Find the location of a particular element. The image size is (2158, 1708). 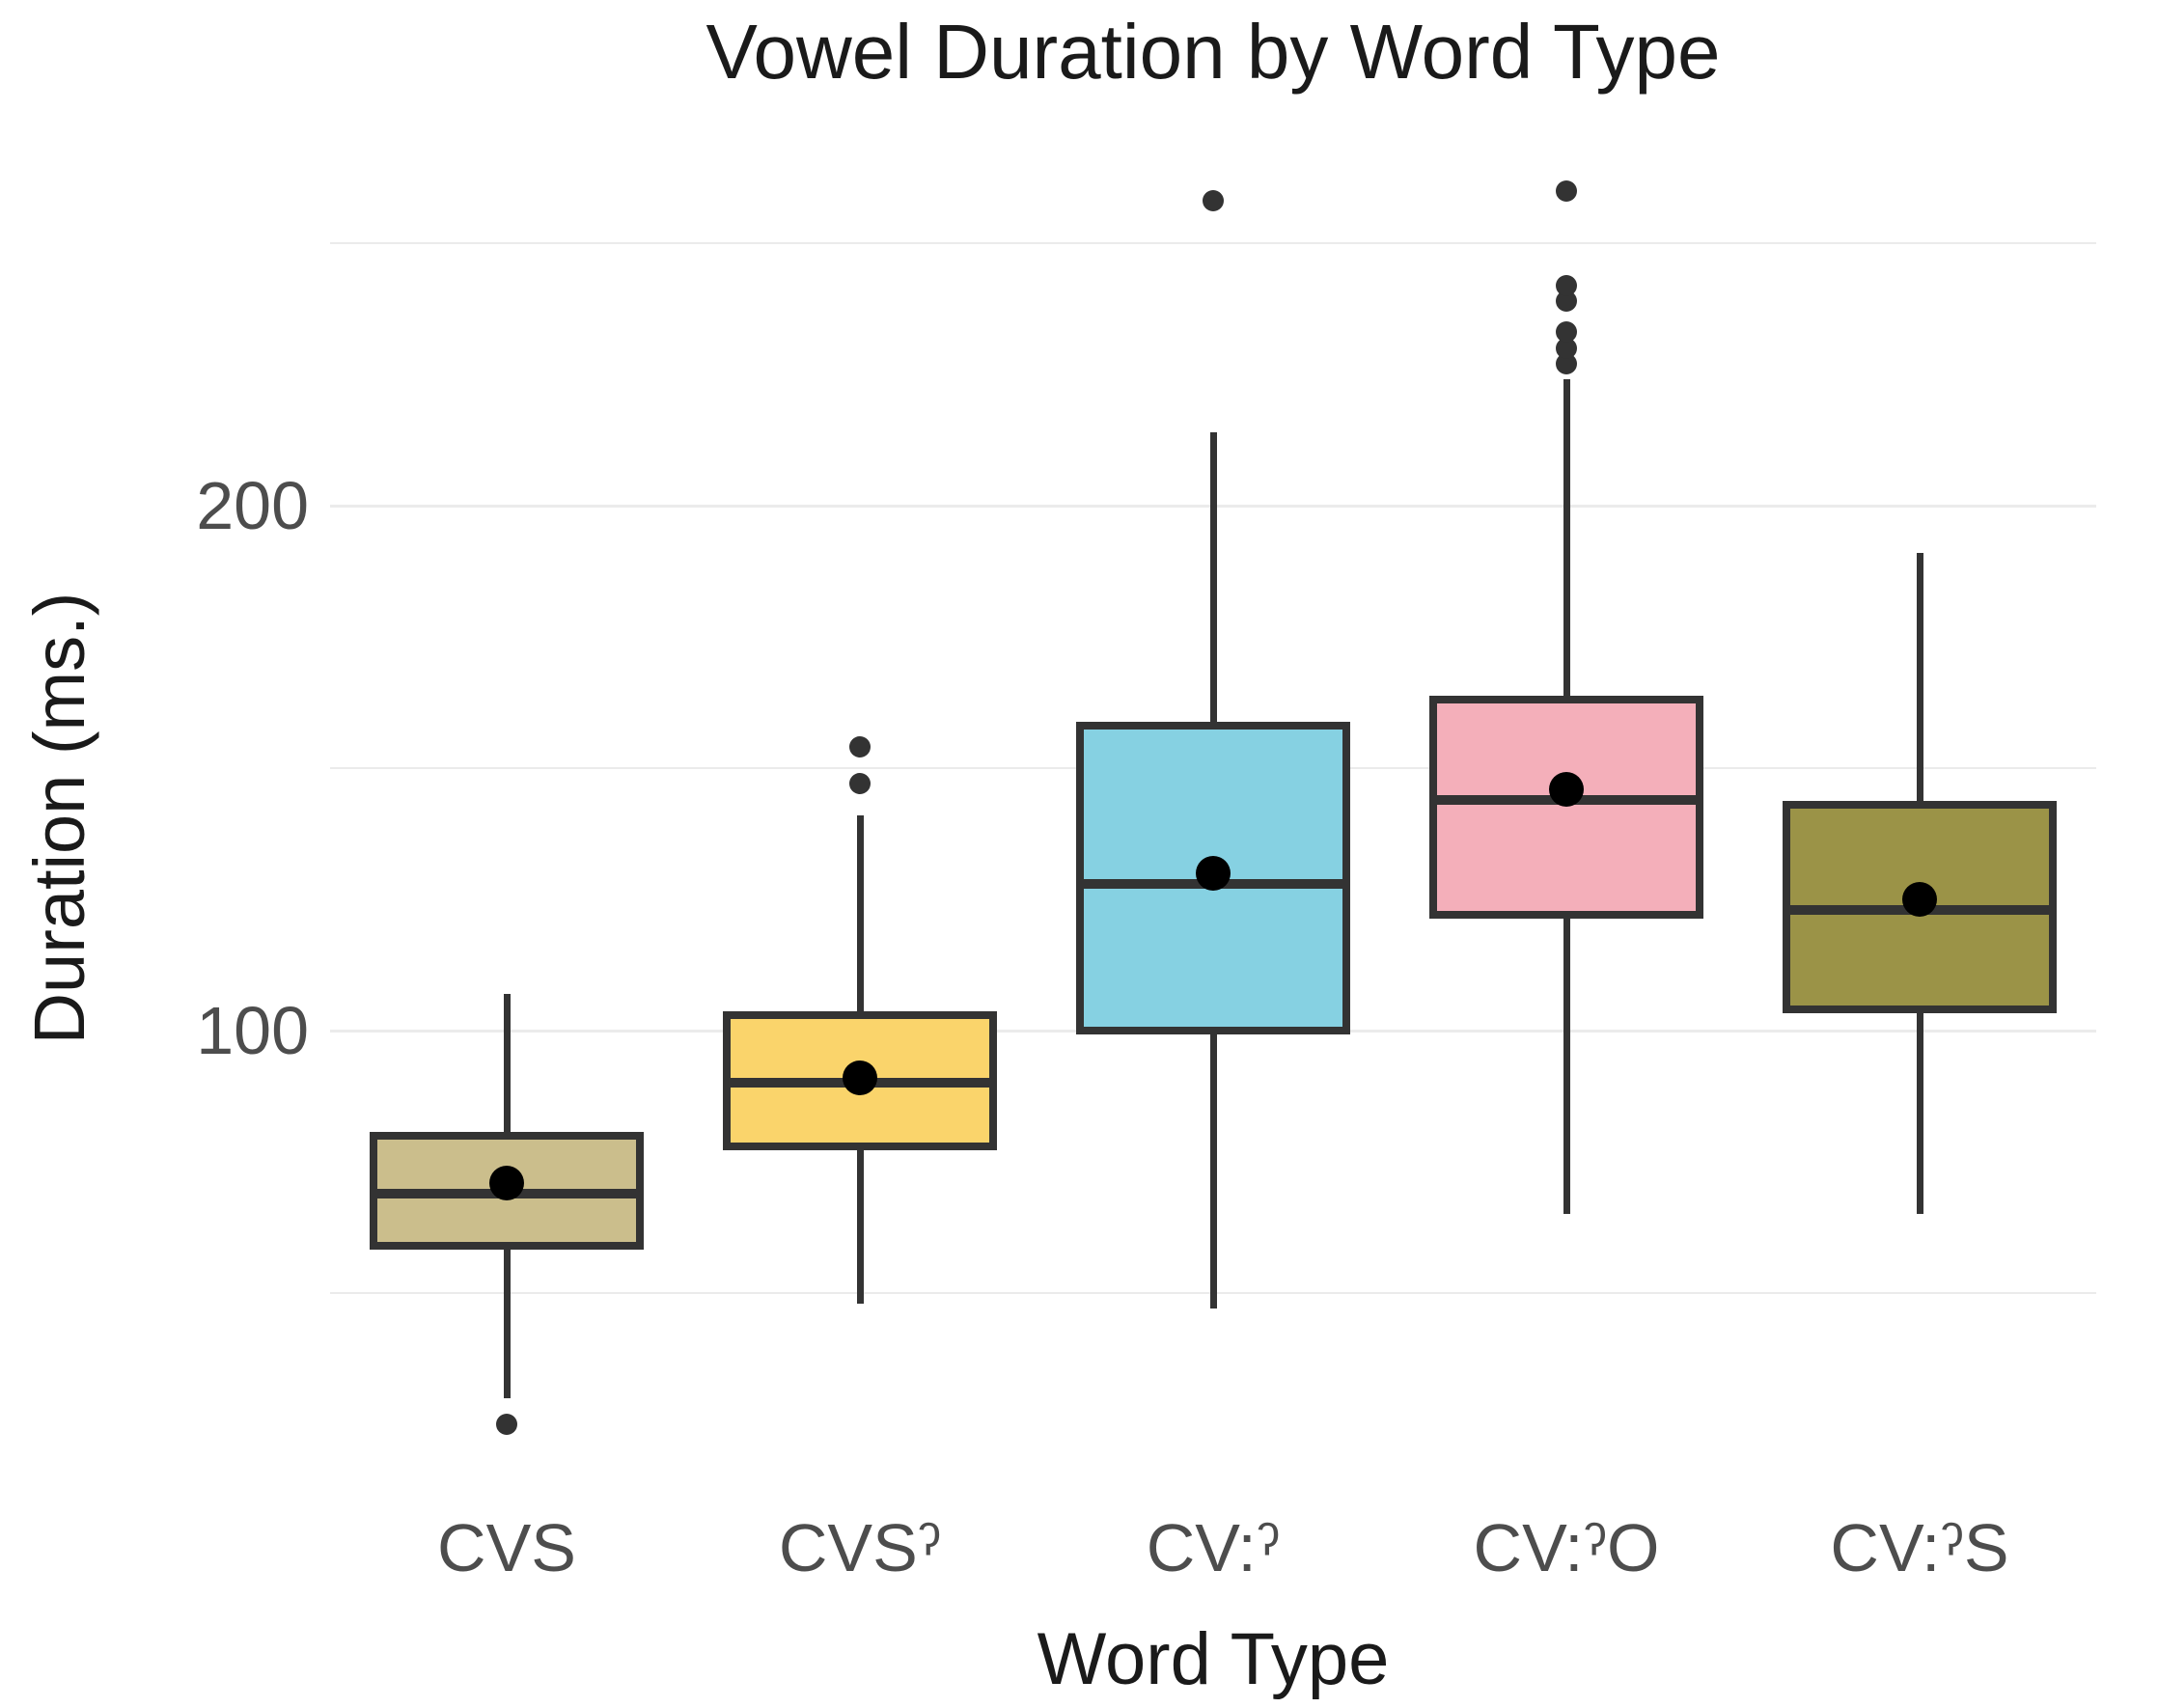

x-tick-label-1: CVSˀ is located at coordinates (860, 1547).